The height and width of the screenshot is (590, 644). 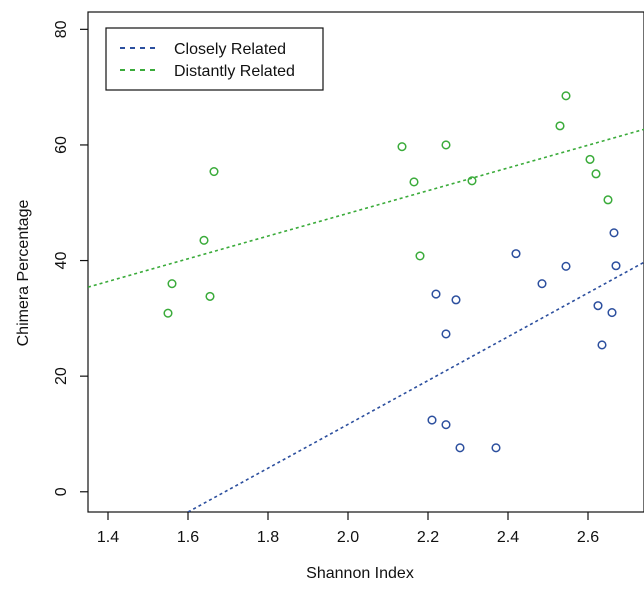 I want to click on y-tick-label: 40, so click(x=61, y=261).